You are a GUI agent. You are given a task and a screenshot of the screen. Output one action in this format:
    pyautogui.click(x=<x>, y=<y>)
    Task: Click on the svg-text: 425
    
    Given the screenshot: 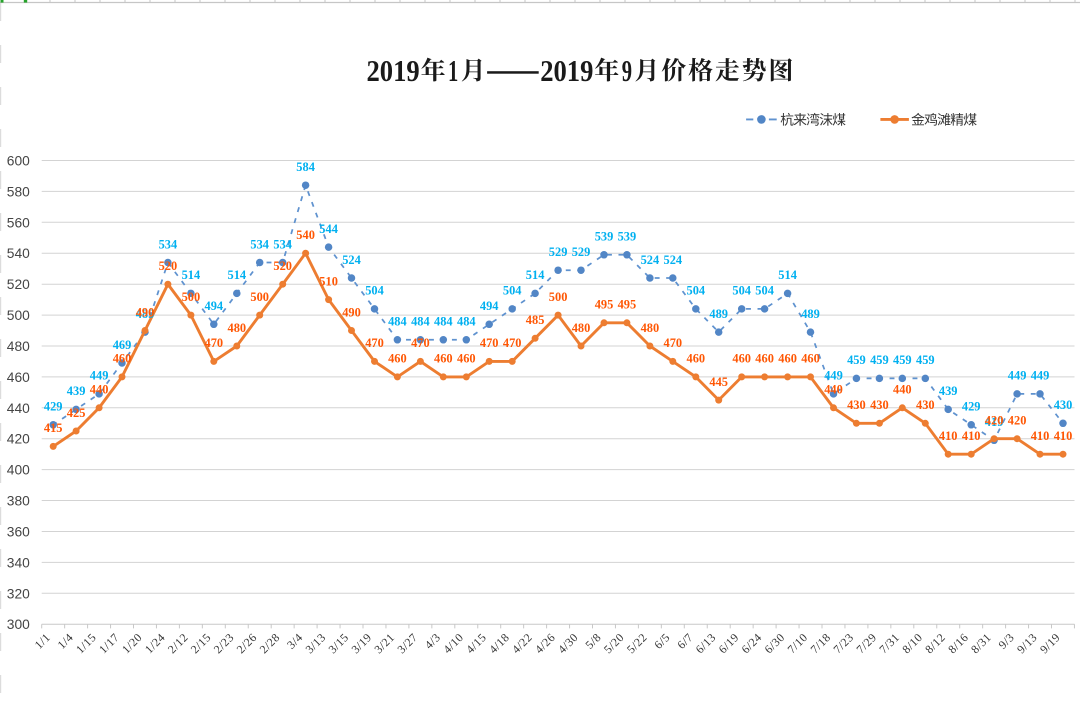 What is the action you would take?
    pyautogui.click(x=76, y=413)
    